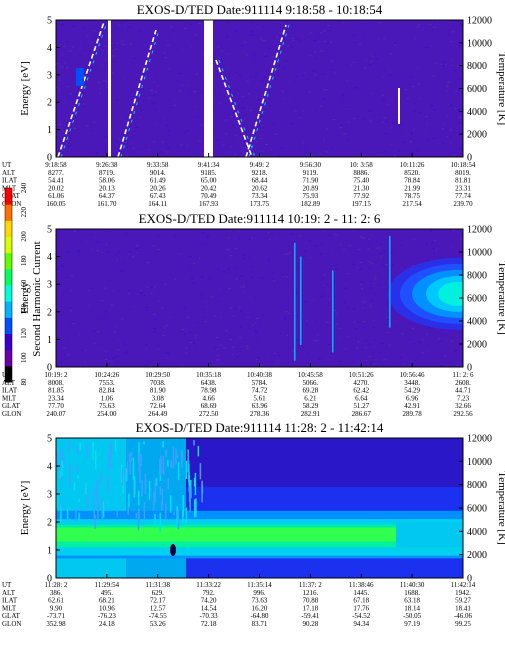  What do you see at coordinates (56, 406) in the screenshot?
I see `table-cell: 77.70` at bounding box center [56, 406].